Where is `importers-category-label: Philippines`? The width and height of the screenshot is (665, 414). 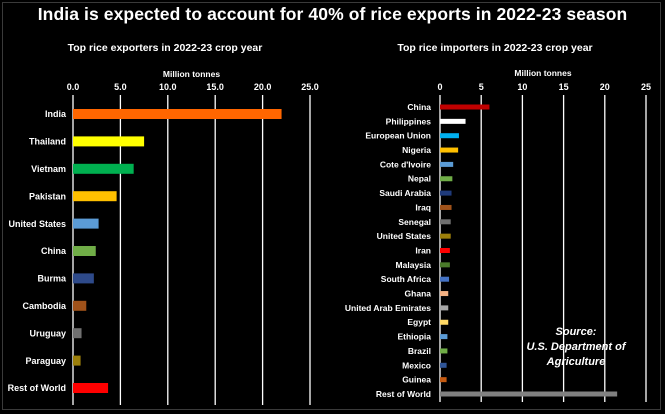
importers-category-label: Philippines is located at coordinates (409, 121).